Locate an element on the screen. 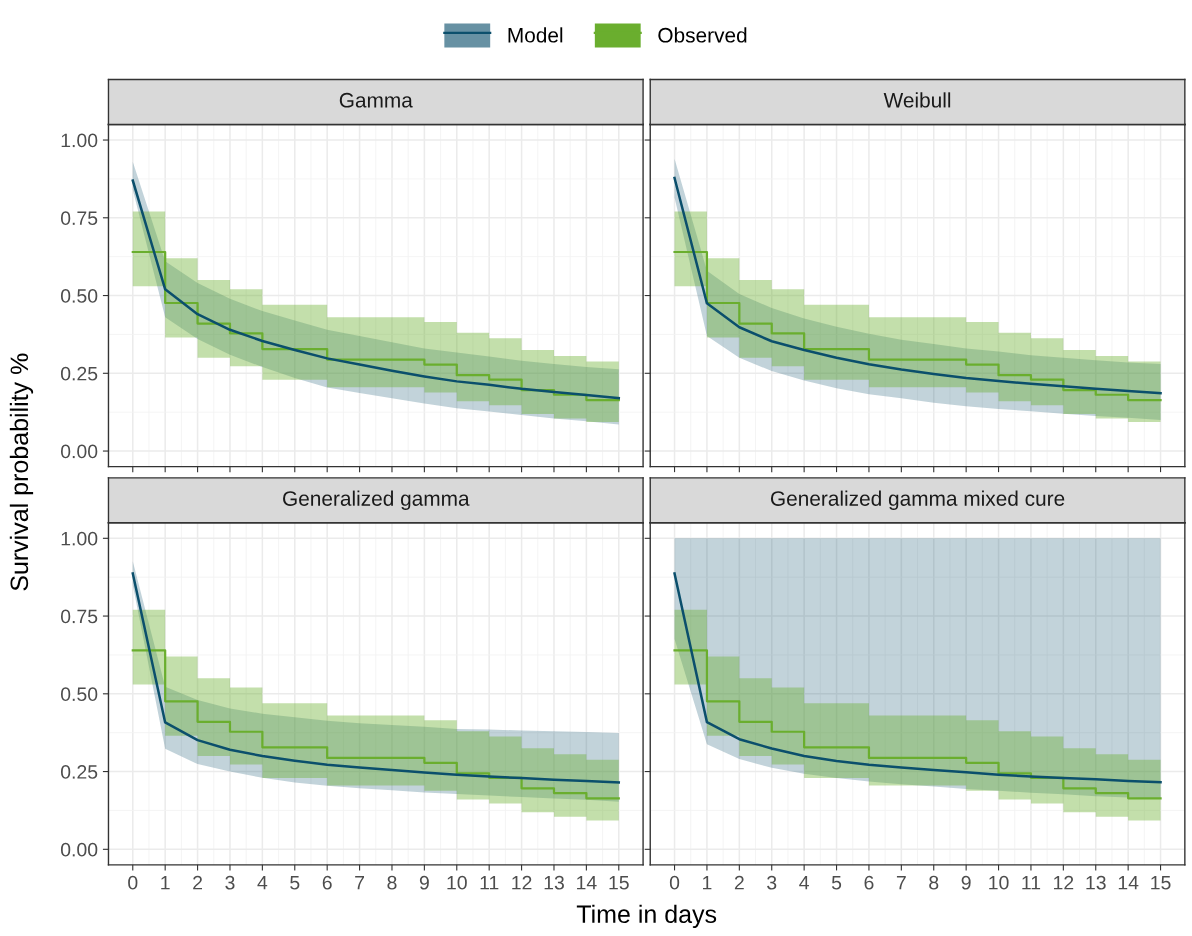  chart-title: Gamma is located at coordinates (376, 100).